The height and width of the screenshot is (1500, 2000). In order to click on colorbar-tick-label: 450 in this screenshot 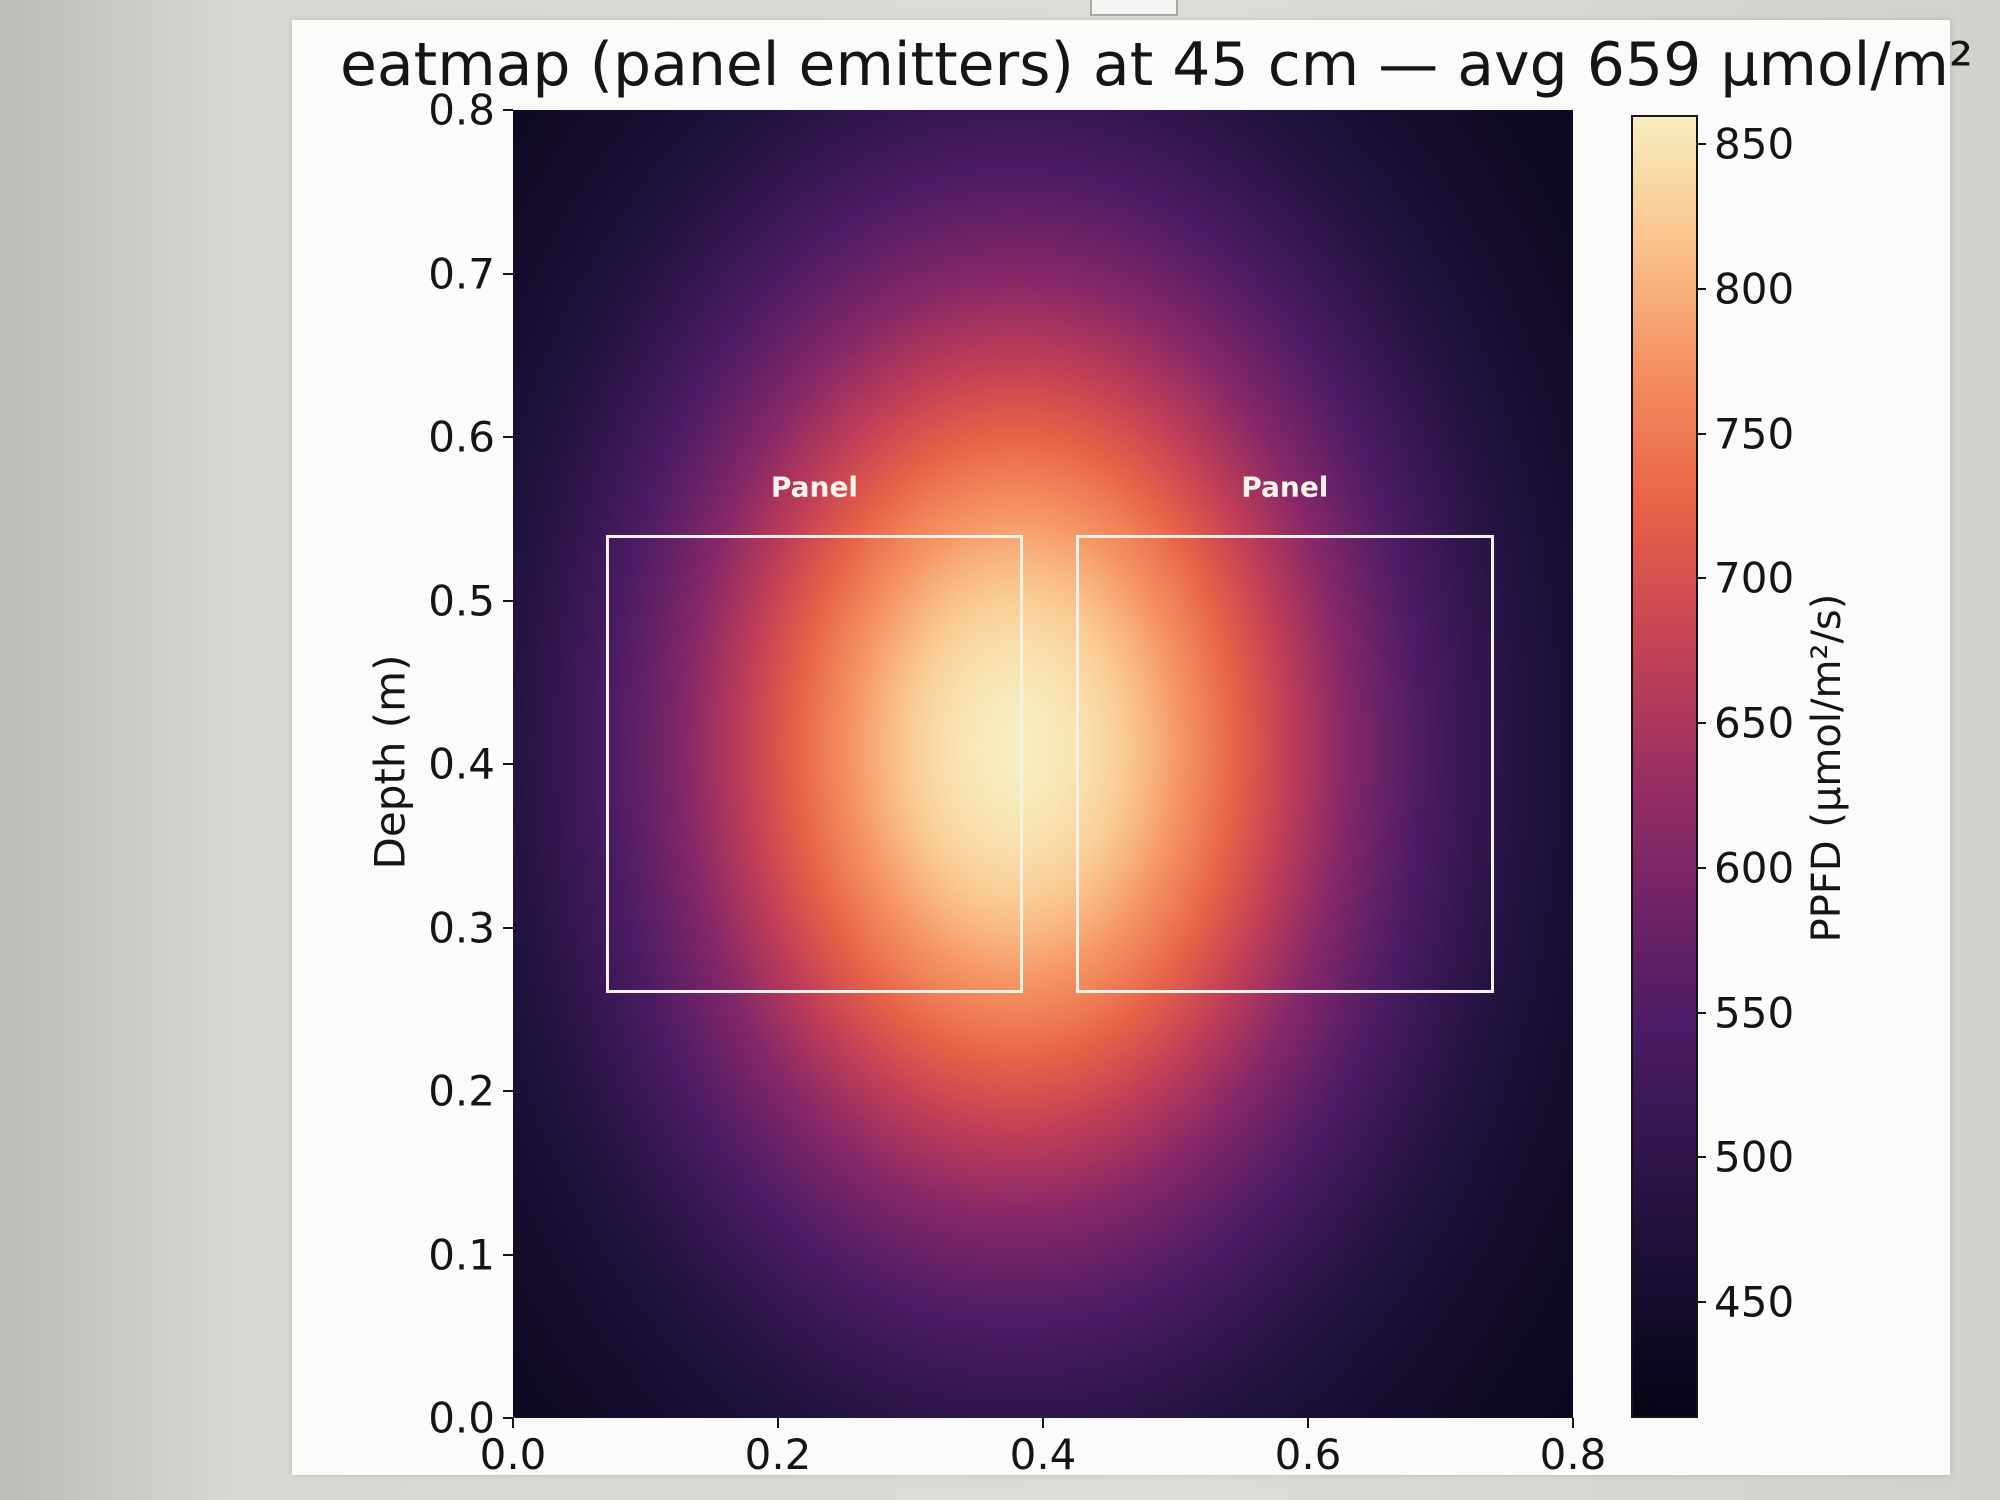, I will do `click(1754, 1302)`.